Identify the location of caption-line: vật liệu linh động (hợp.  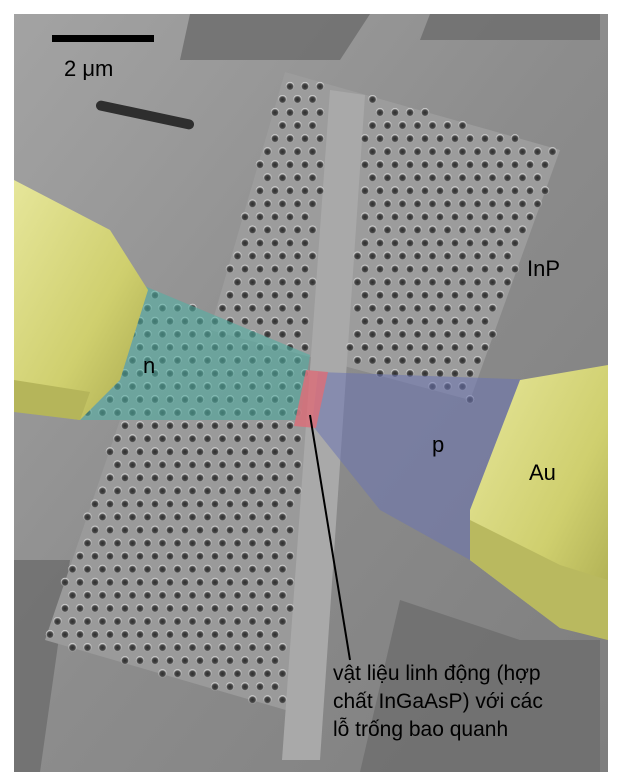
(437, 673).